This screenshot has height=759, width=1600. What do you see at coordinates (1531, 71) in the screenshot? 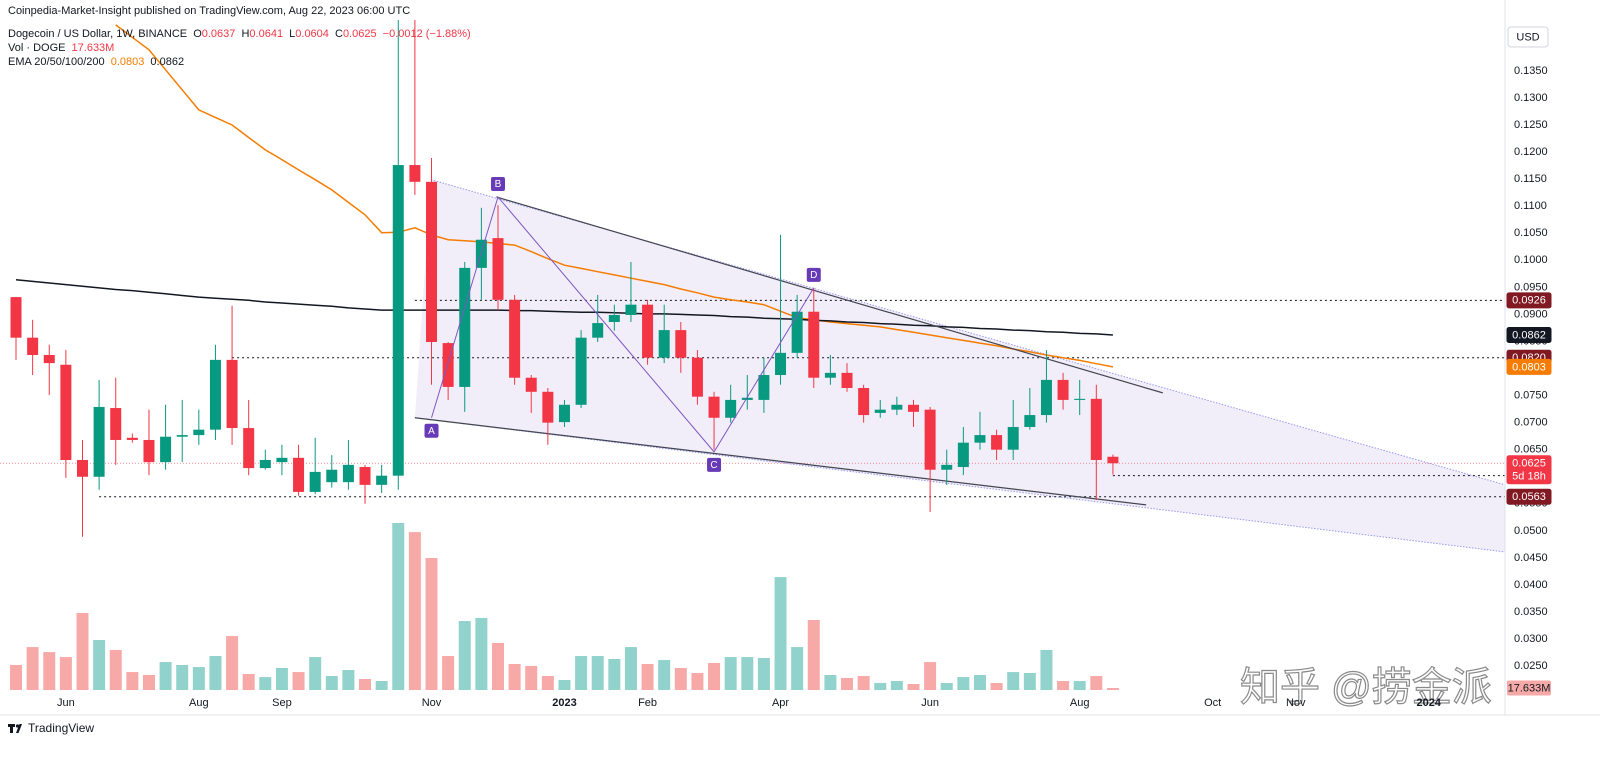
I see `y-tick-label: 0.1350` at bounding box center [1531, 71].